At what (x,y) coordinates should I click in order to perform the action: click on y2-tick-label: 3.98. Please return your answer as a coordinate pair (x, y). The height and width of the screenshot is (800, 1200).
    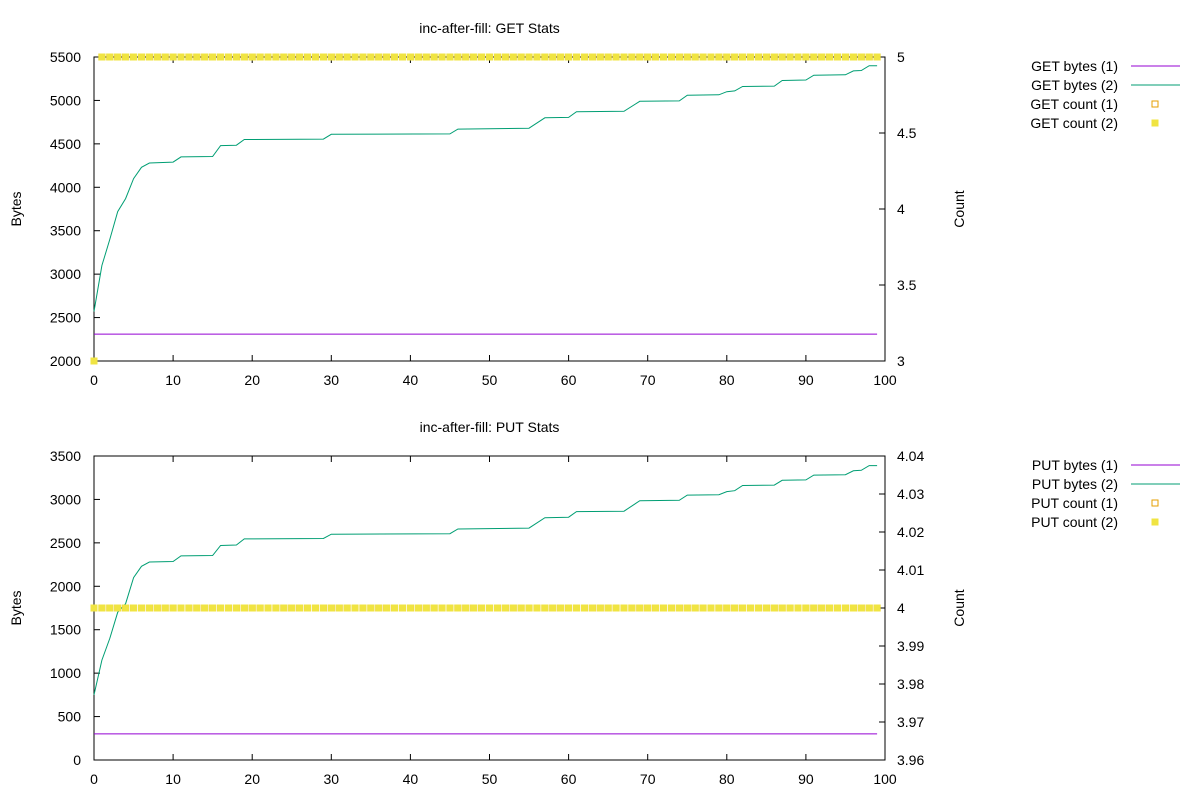
    Looking at the image, I should click on (910, 684).